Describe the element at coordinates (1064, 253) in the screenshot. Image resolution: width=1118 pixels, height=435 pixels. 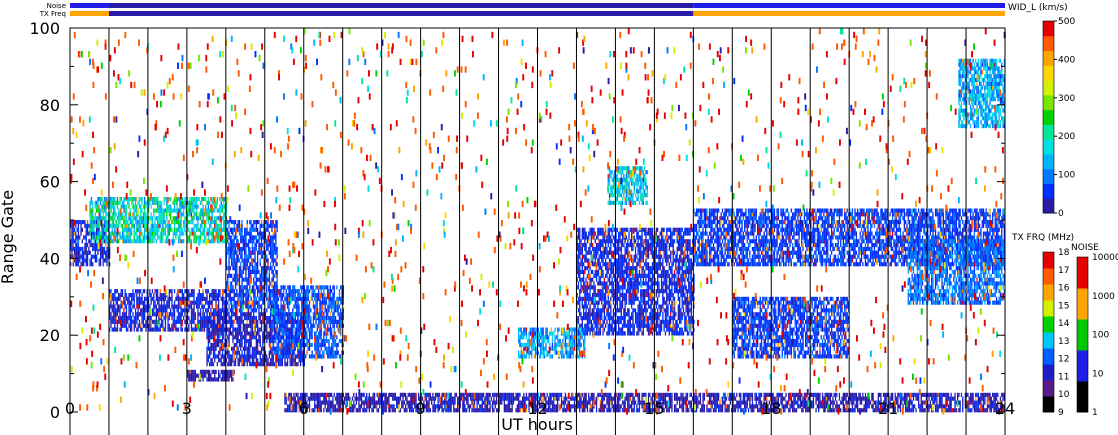
I see `txfreq-scale-label: 18` at that location.